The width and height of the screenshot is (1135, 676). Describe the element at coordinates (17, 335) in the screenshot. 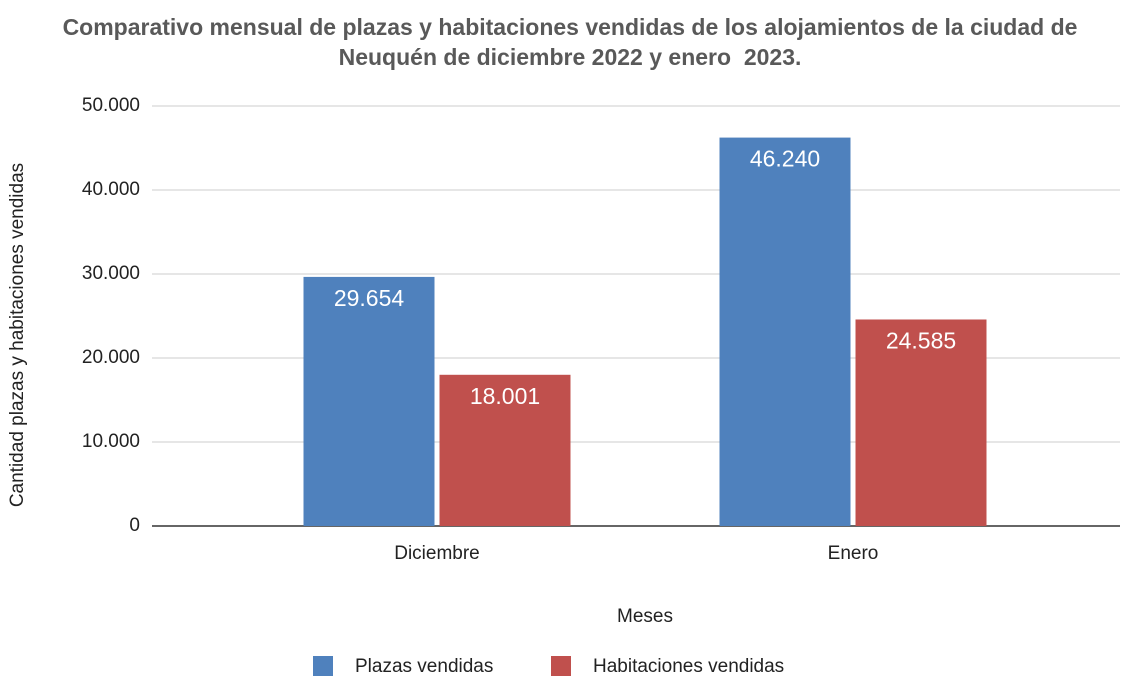

I see `y-axis-label: Cantidad plazas y habitaciones vendidas` at that location.